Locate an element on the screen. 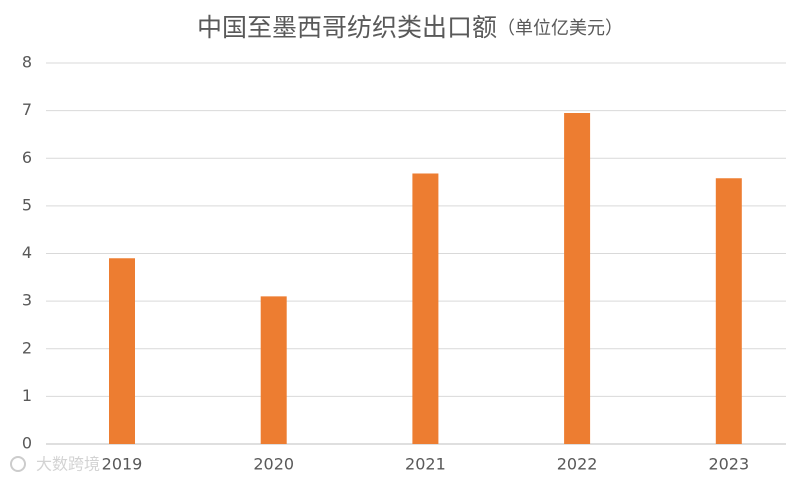 Image resolution: width=788 pixels, height=480 pixels. watermark-logo is located at coordinates (18, 464).